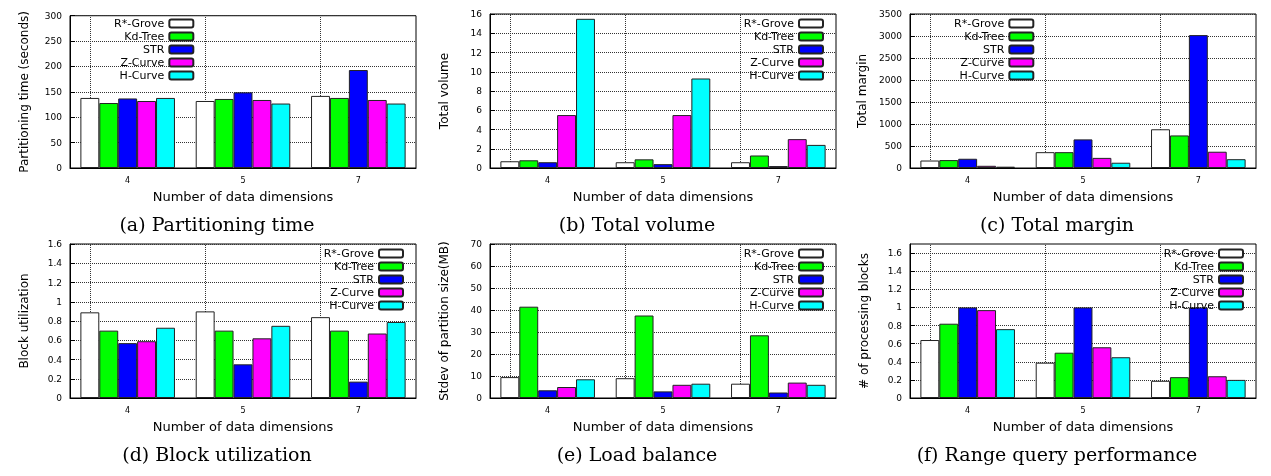 The width and height of the screenshot is (1271, 476). Describe the element at coordinates (476, 354) in the screenshot. I see `y-tick-label: 20` at that location.